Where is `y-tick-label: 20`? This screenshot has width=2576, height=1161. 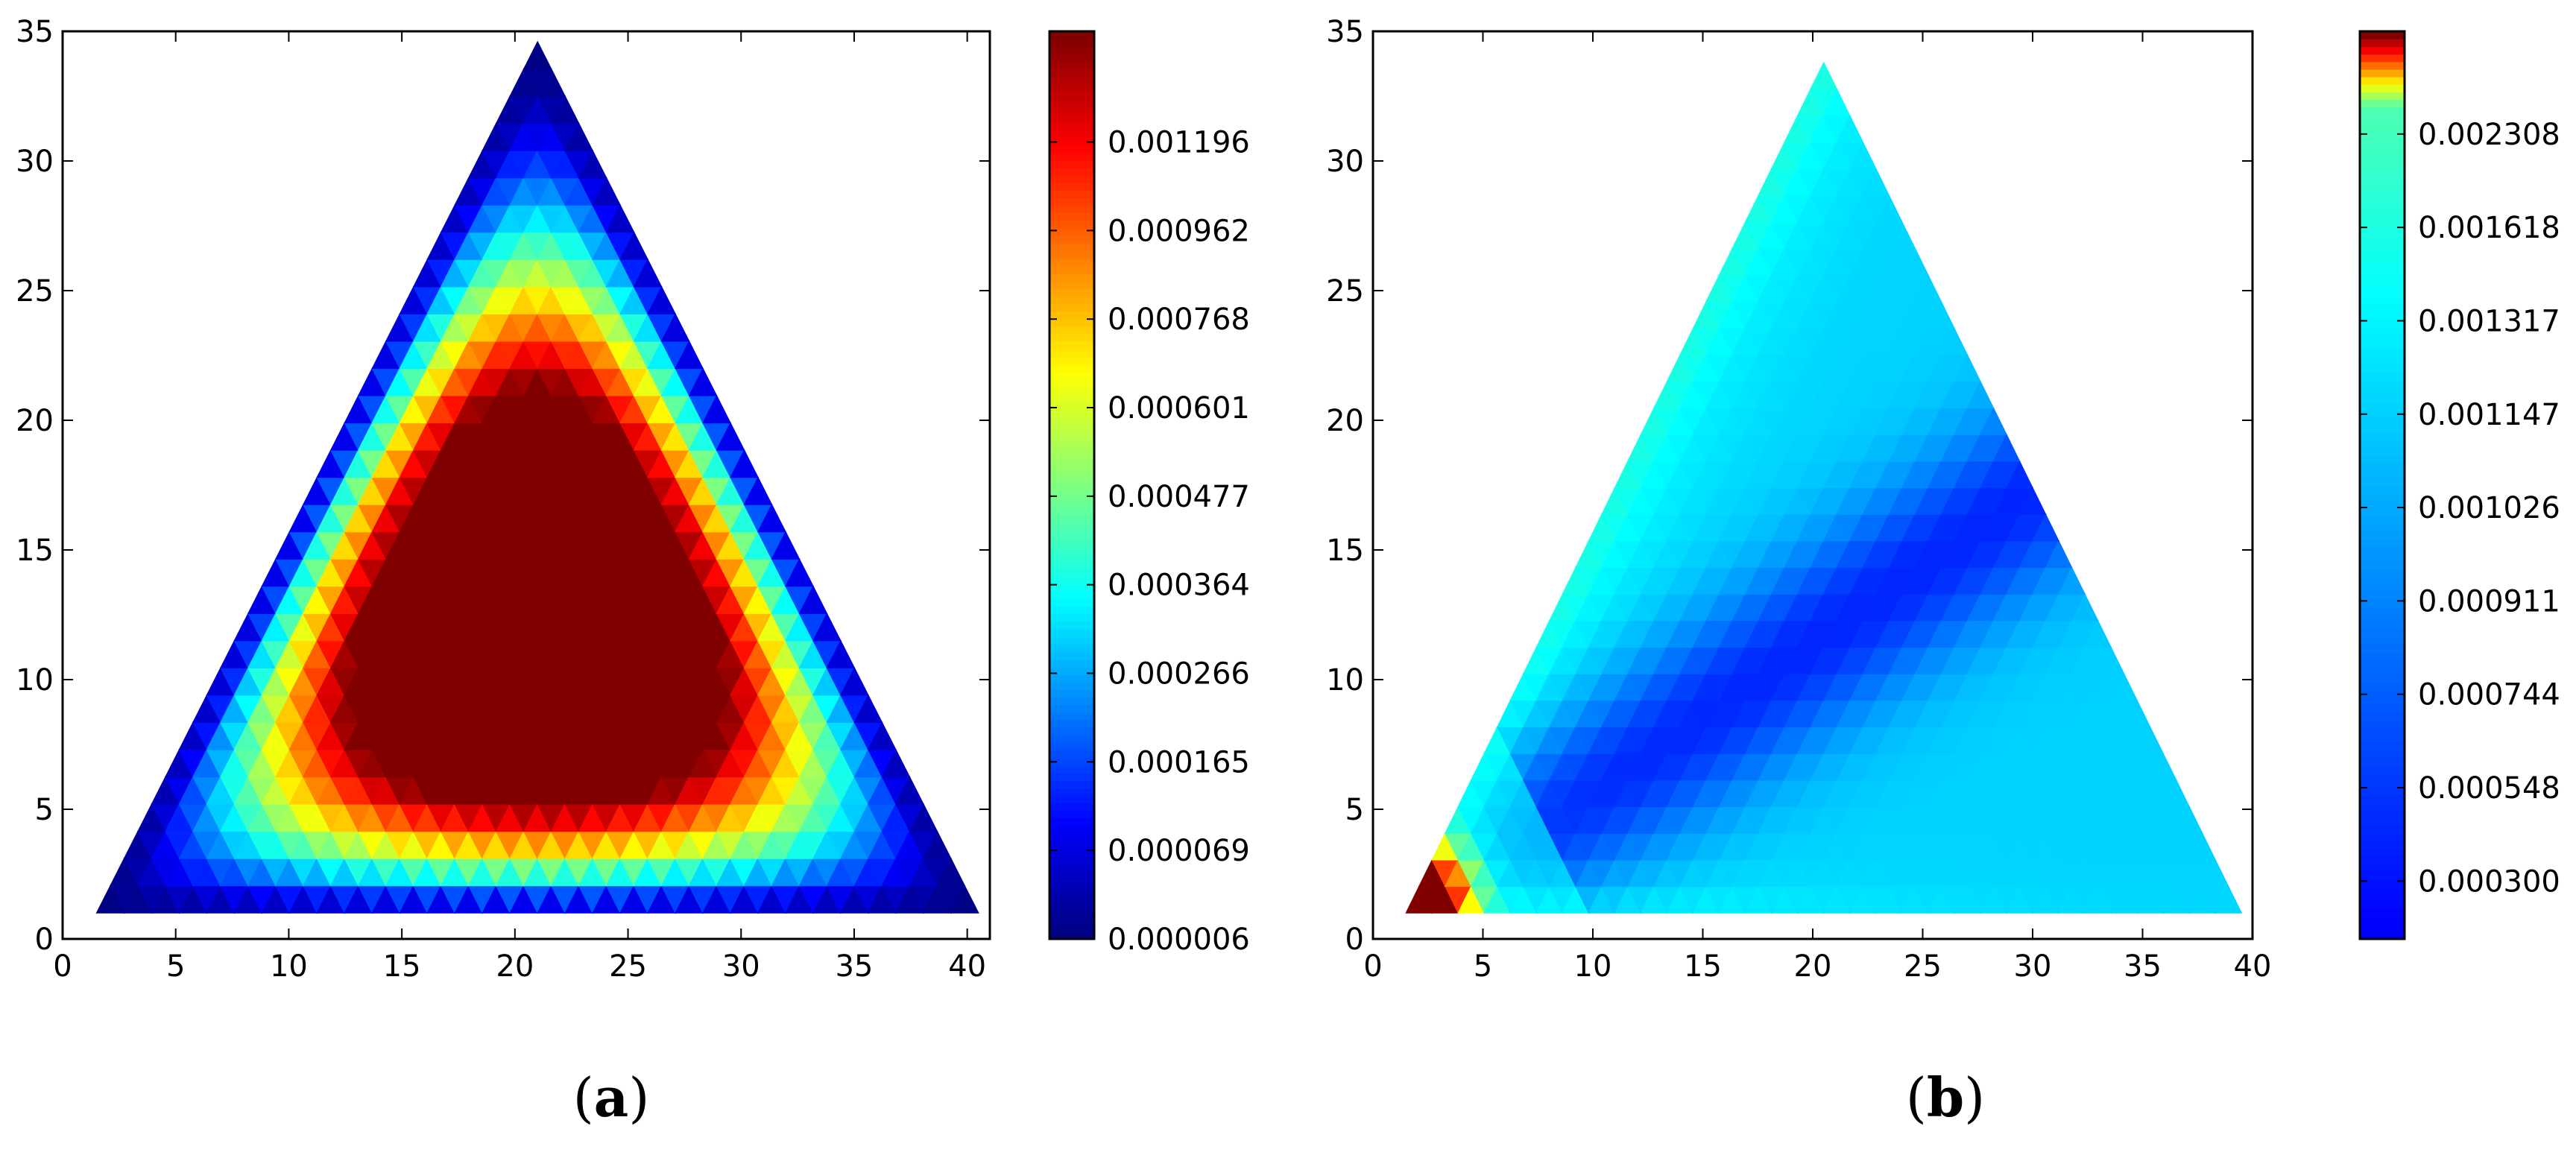
y-tick-label: 20 is located at coordinates (1345, 421).